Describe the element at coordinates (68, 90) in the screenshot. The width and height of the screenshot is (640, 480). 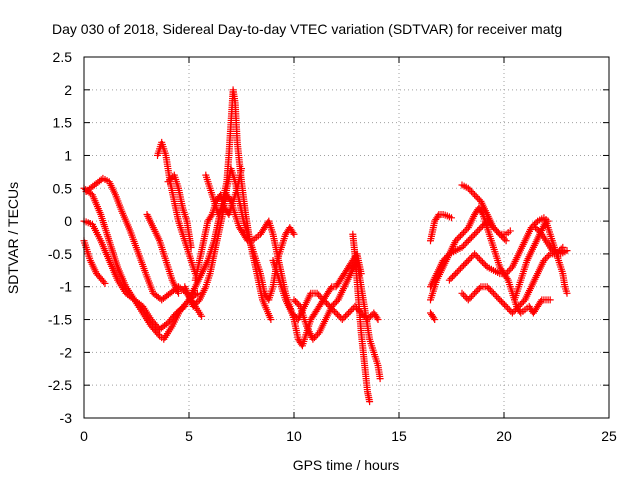
I see `y-tick-label: 2` at that location.